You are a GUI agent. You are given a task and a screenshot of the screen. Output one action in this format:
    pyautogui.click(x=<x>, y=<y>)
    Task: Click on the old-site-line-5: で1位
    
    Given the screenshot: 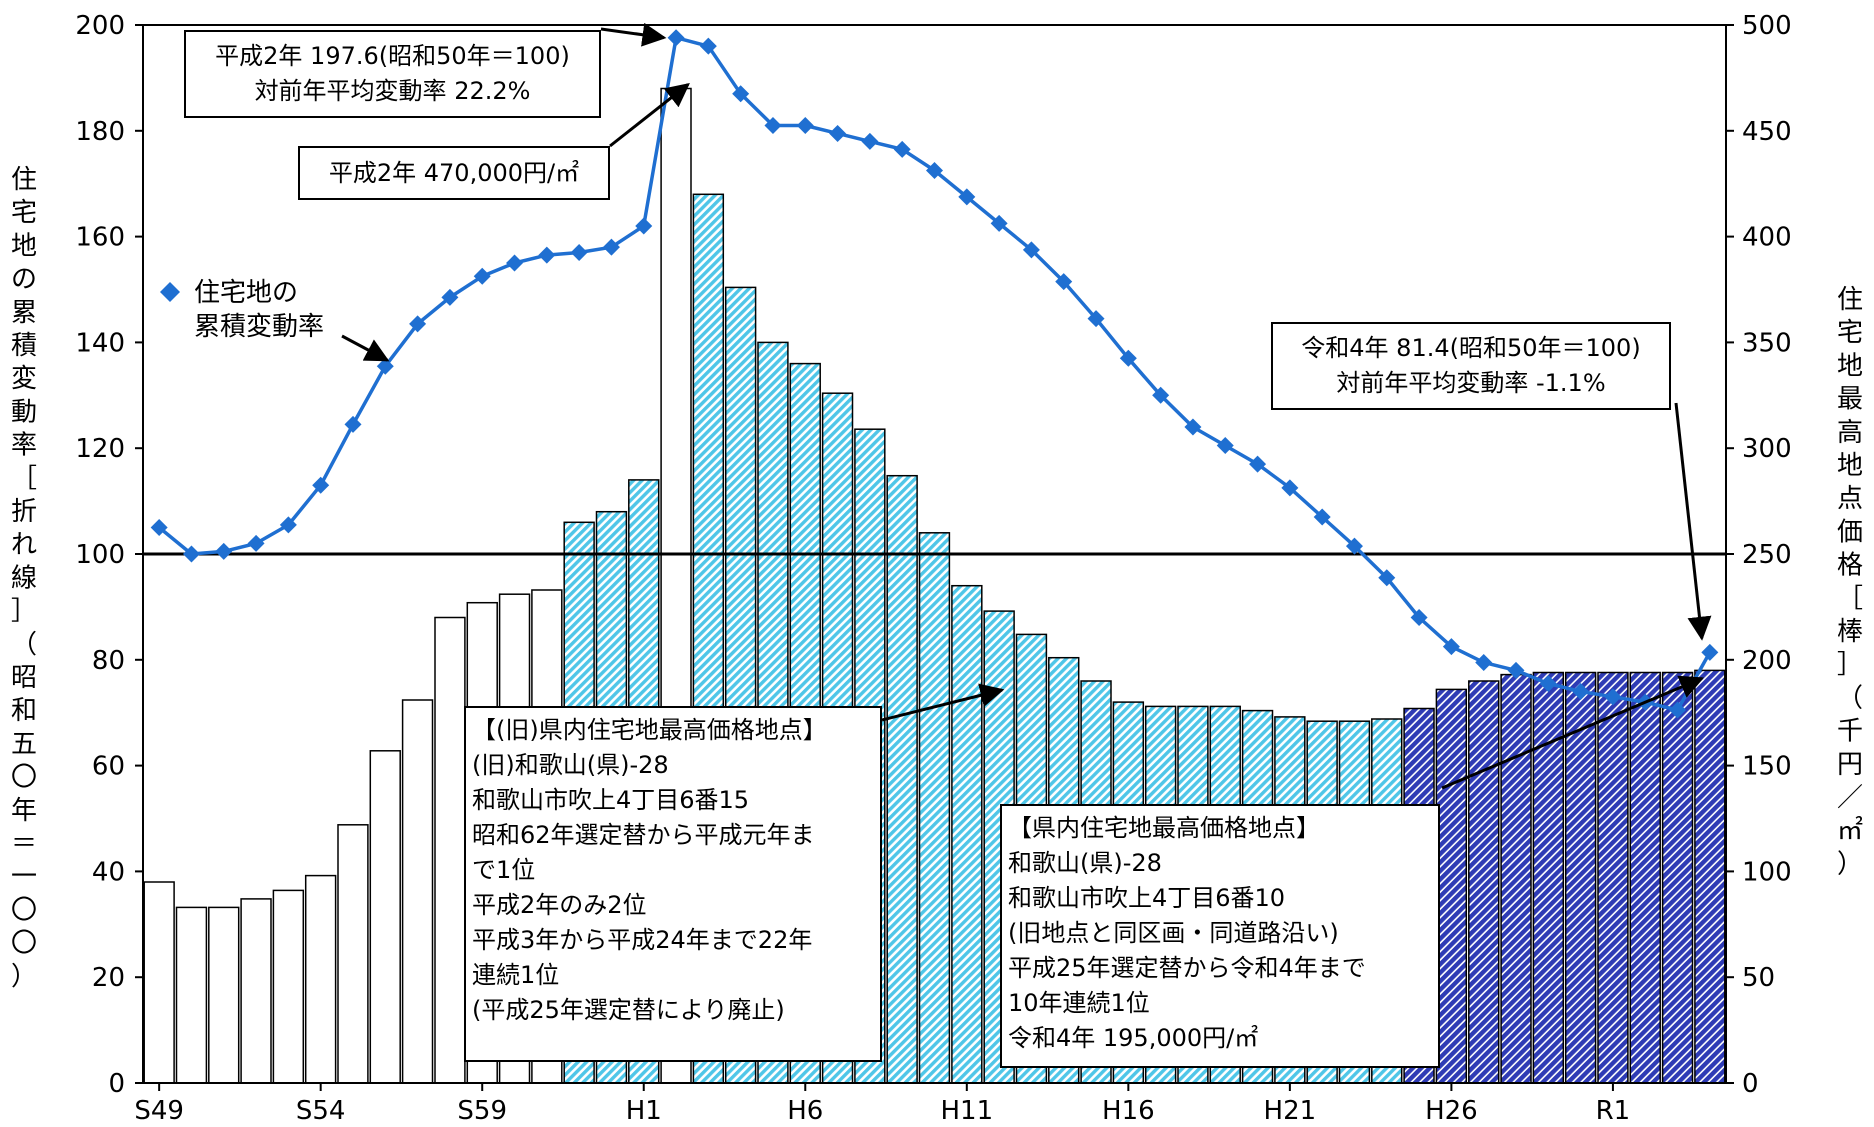 What is the action you would take?
    pyautogui.click(x=504, y=870)
    